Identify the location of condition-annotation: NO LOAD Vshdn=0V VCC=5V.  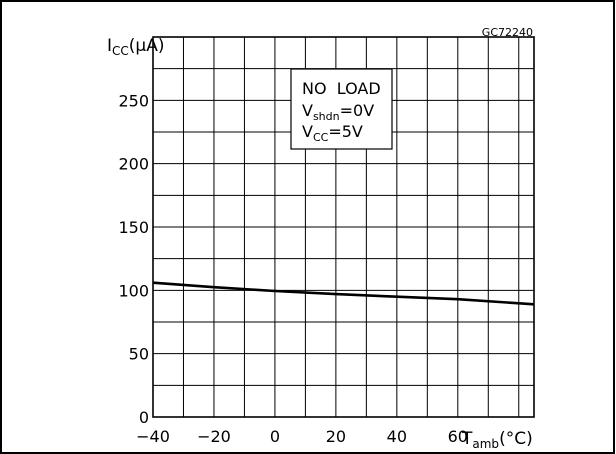
(341, 109).